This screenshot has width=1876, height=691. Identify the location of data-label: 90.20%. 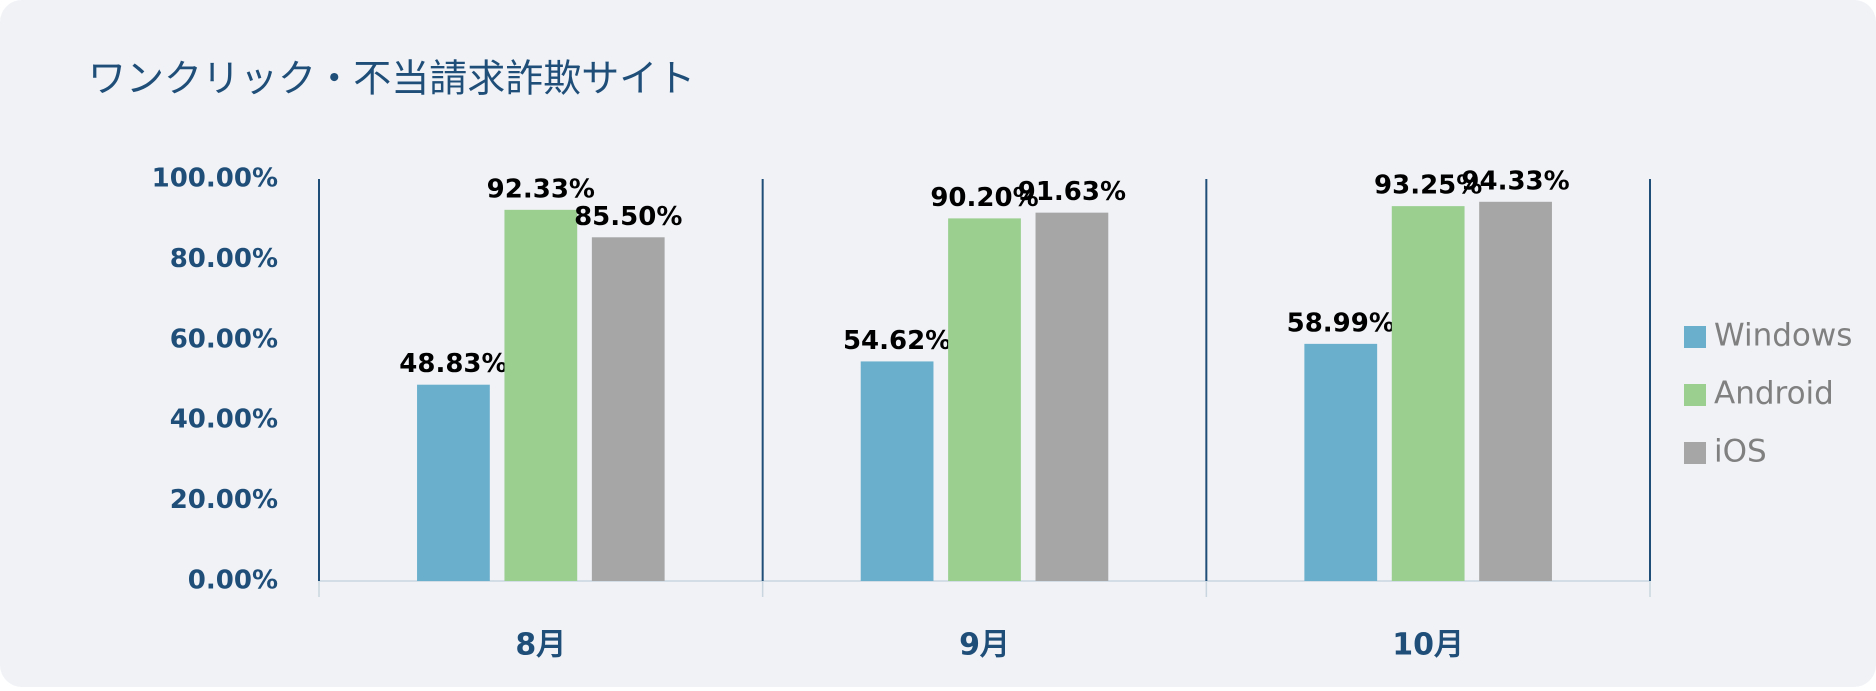
(984, 198).